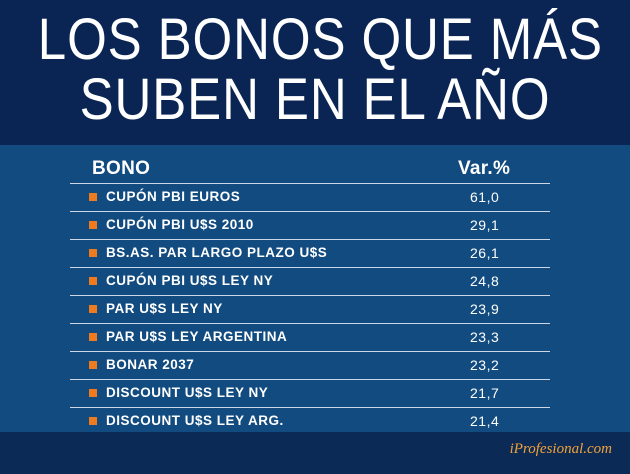 Image resolution: width=630 pixels, height=474 pixels. What do you see at coordinates (485, 281) in the screenshot?
I see `bond-variation: 24,8` at bounding box center [485, 281].